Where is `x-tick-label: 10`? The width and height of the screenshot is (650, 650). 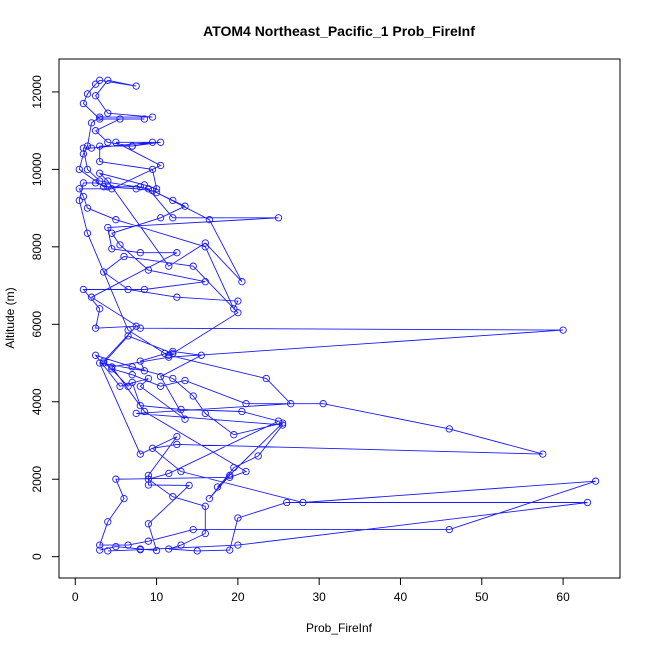 x-tick-label: 10 is located at coordinates (157, 597).